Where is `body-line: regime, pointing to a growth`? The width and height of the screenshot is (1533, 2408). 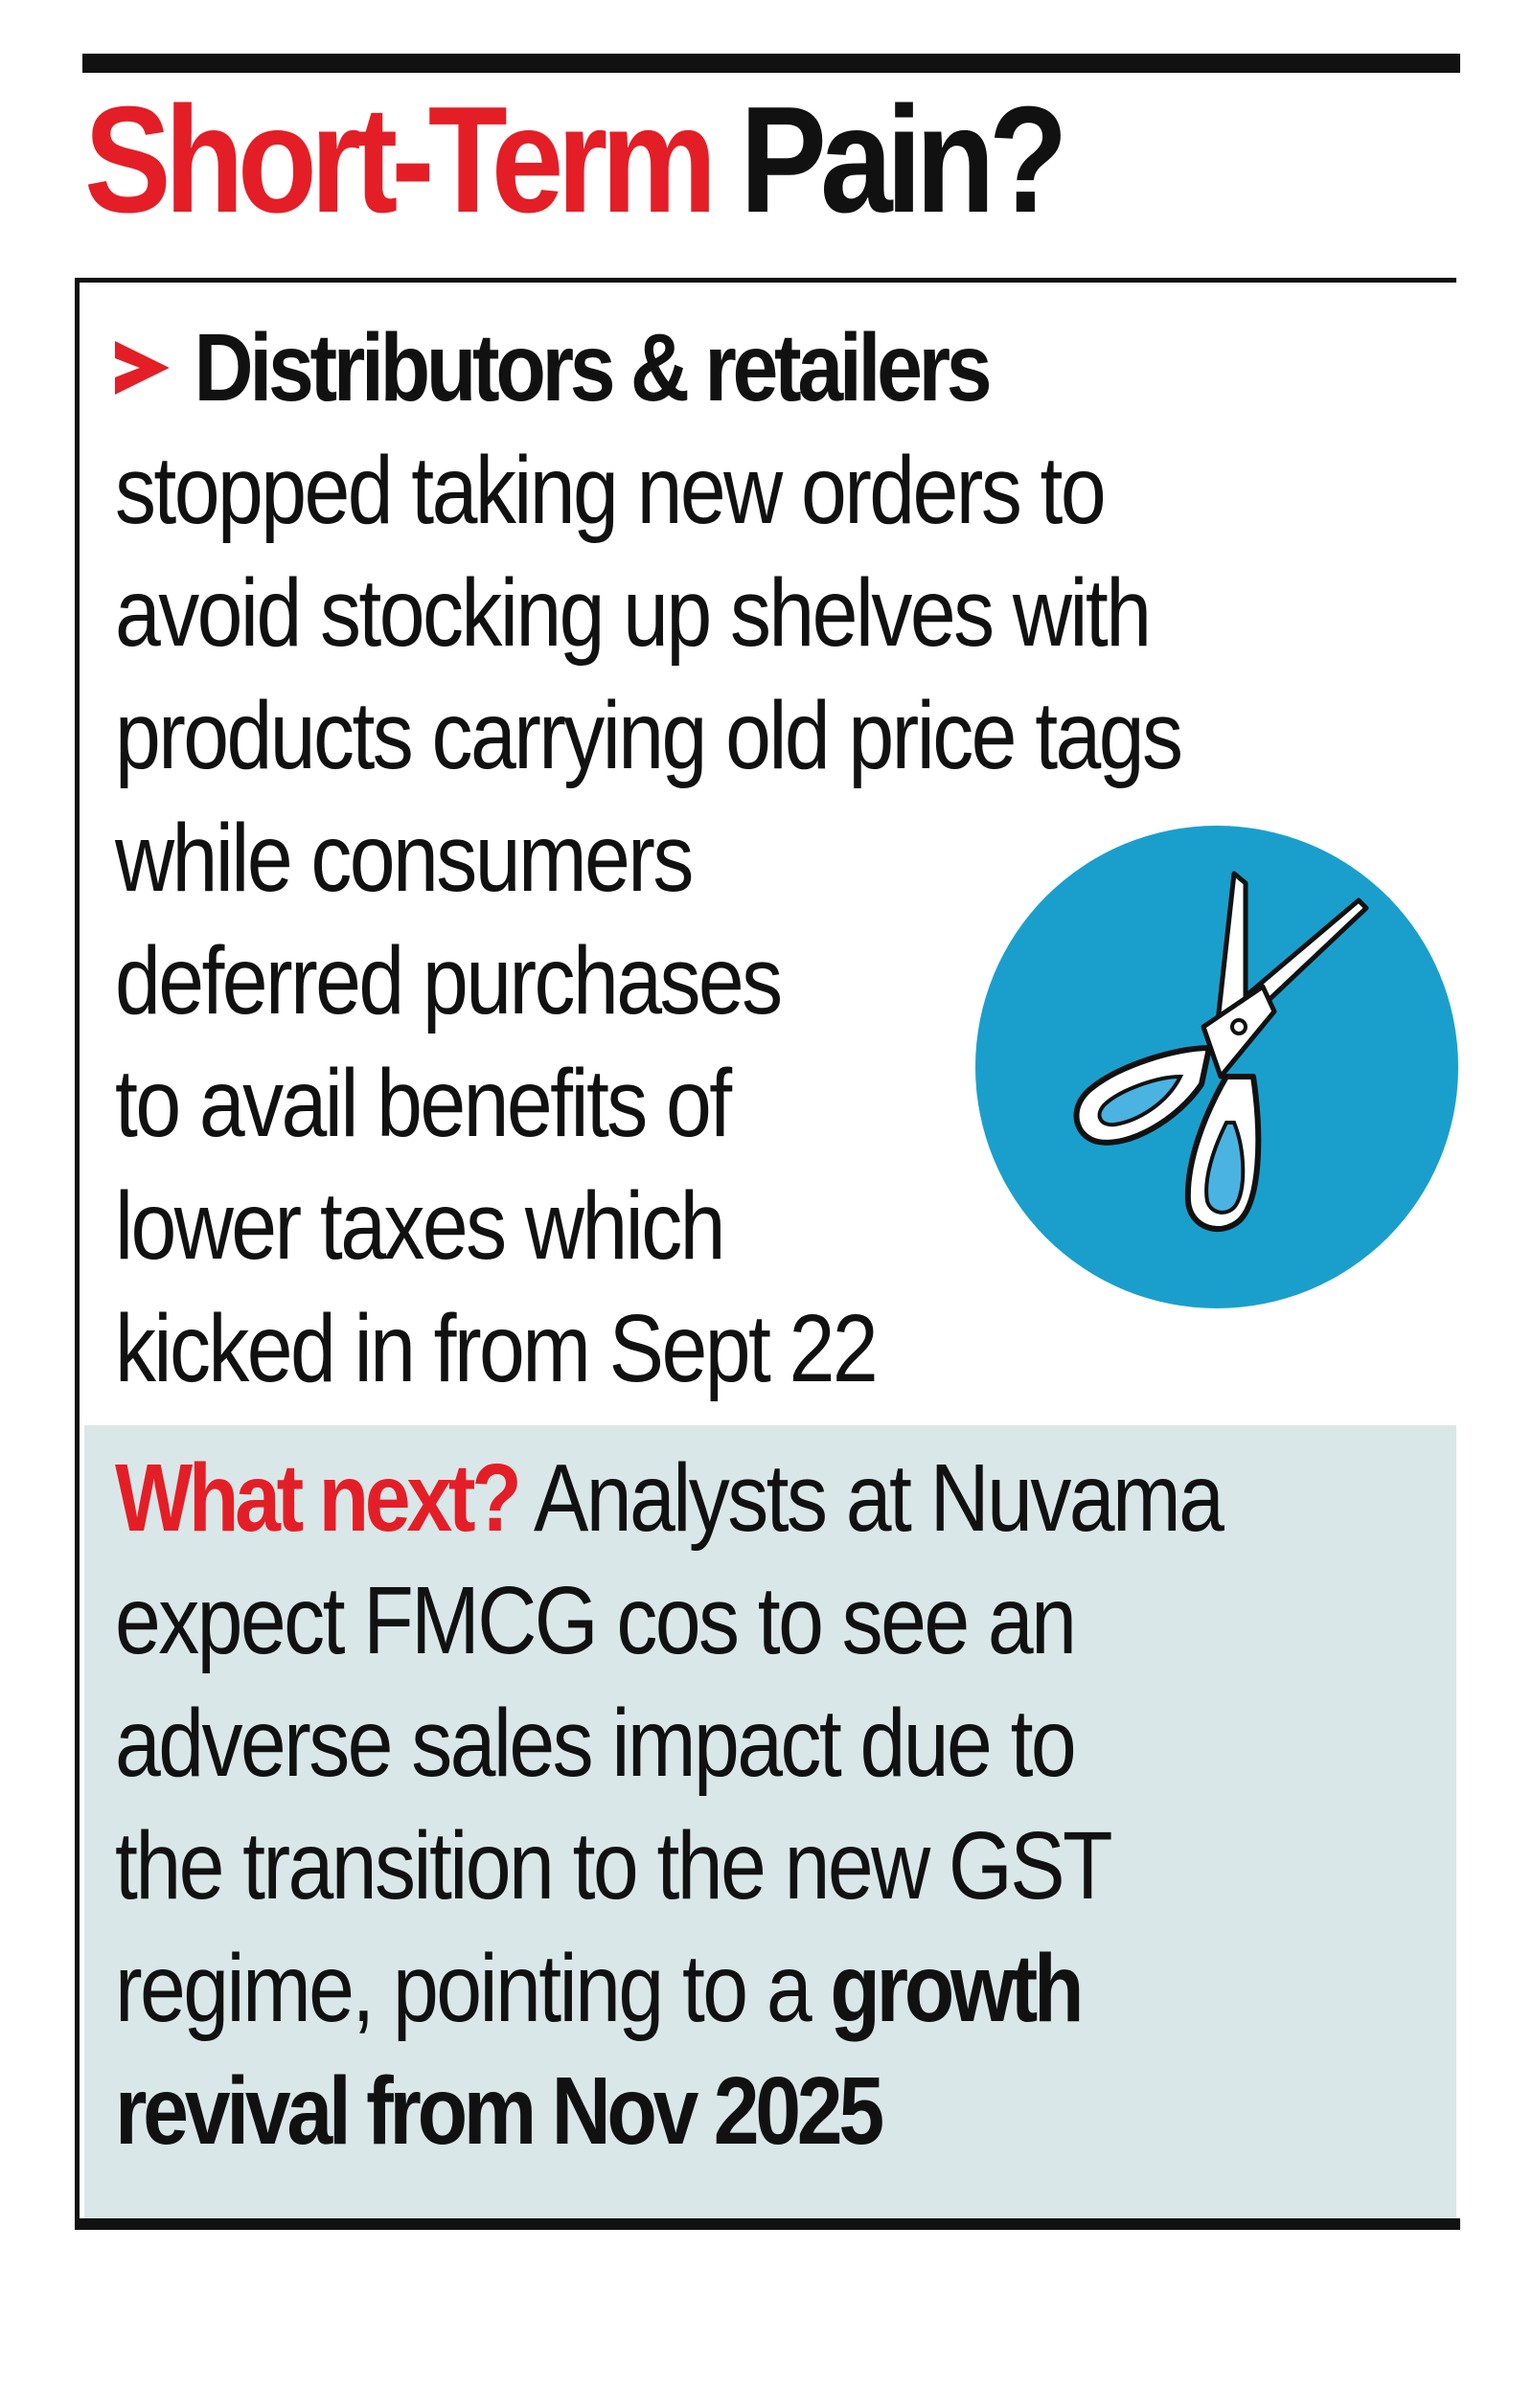
body-line: regime, pointing to a growth is located at coordinates (668, 1989).